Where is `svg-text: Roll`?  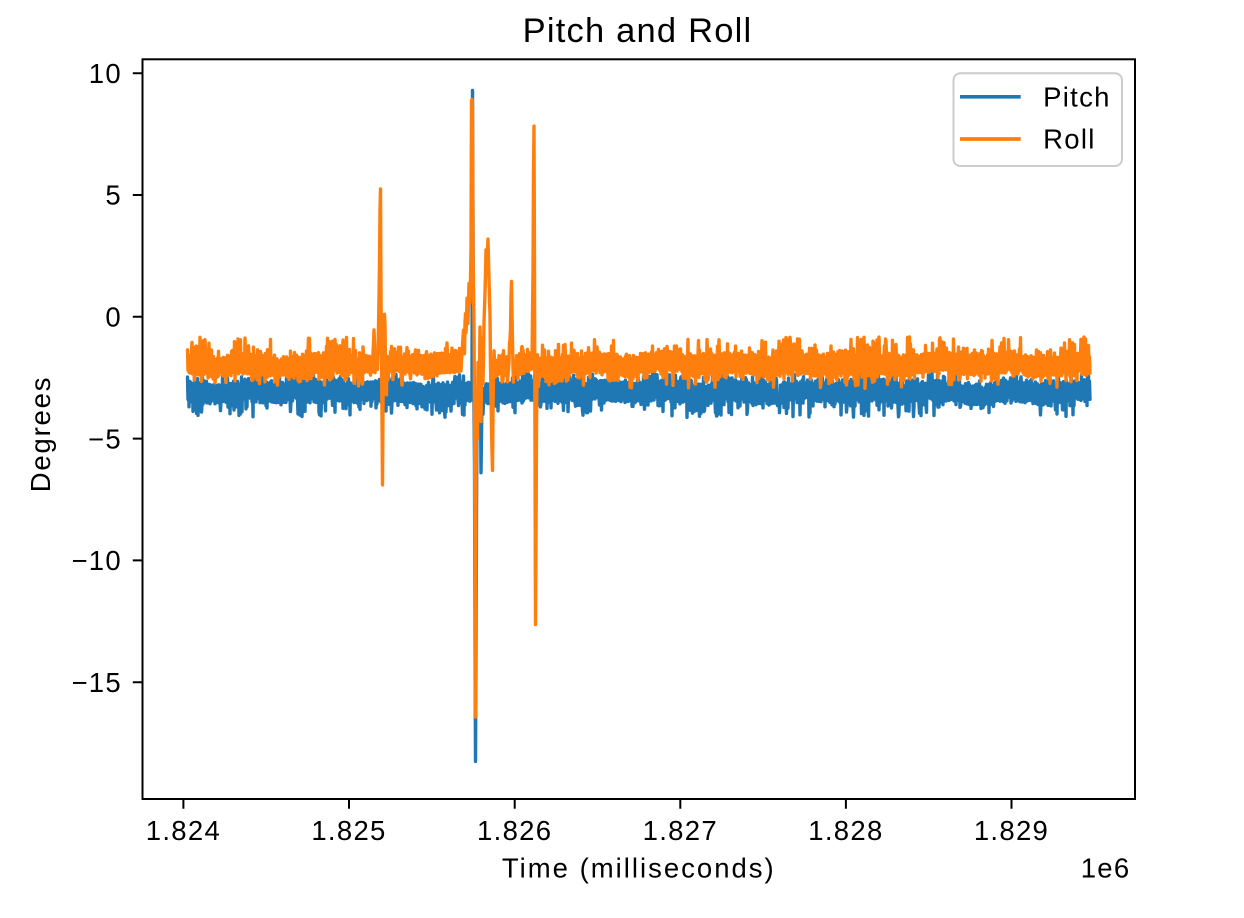
svg-text: Roll is located at coordinates (1069, 139).